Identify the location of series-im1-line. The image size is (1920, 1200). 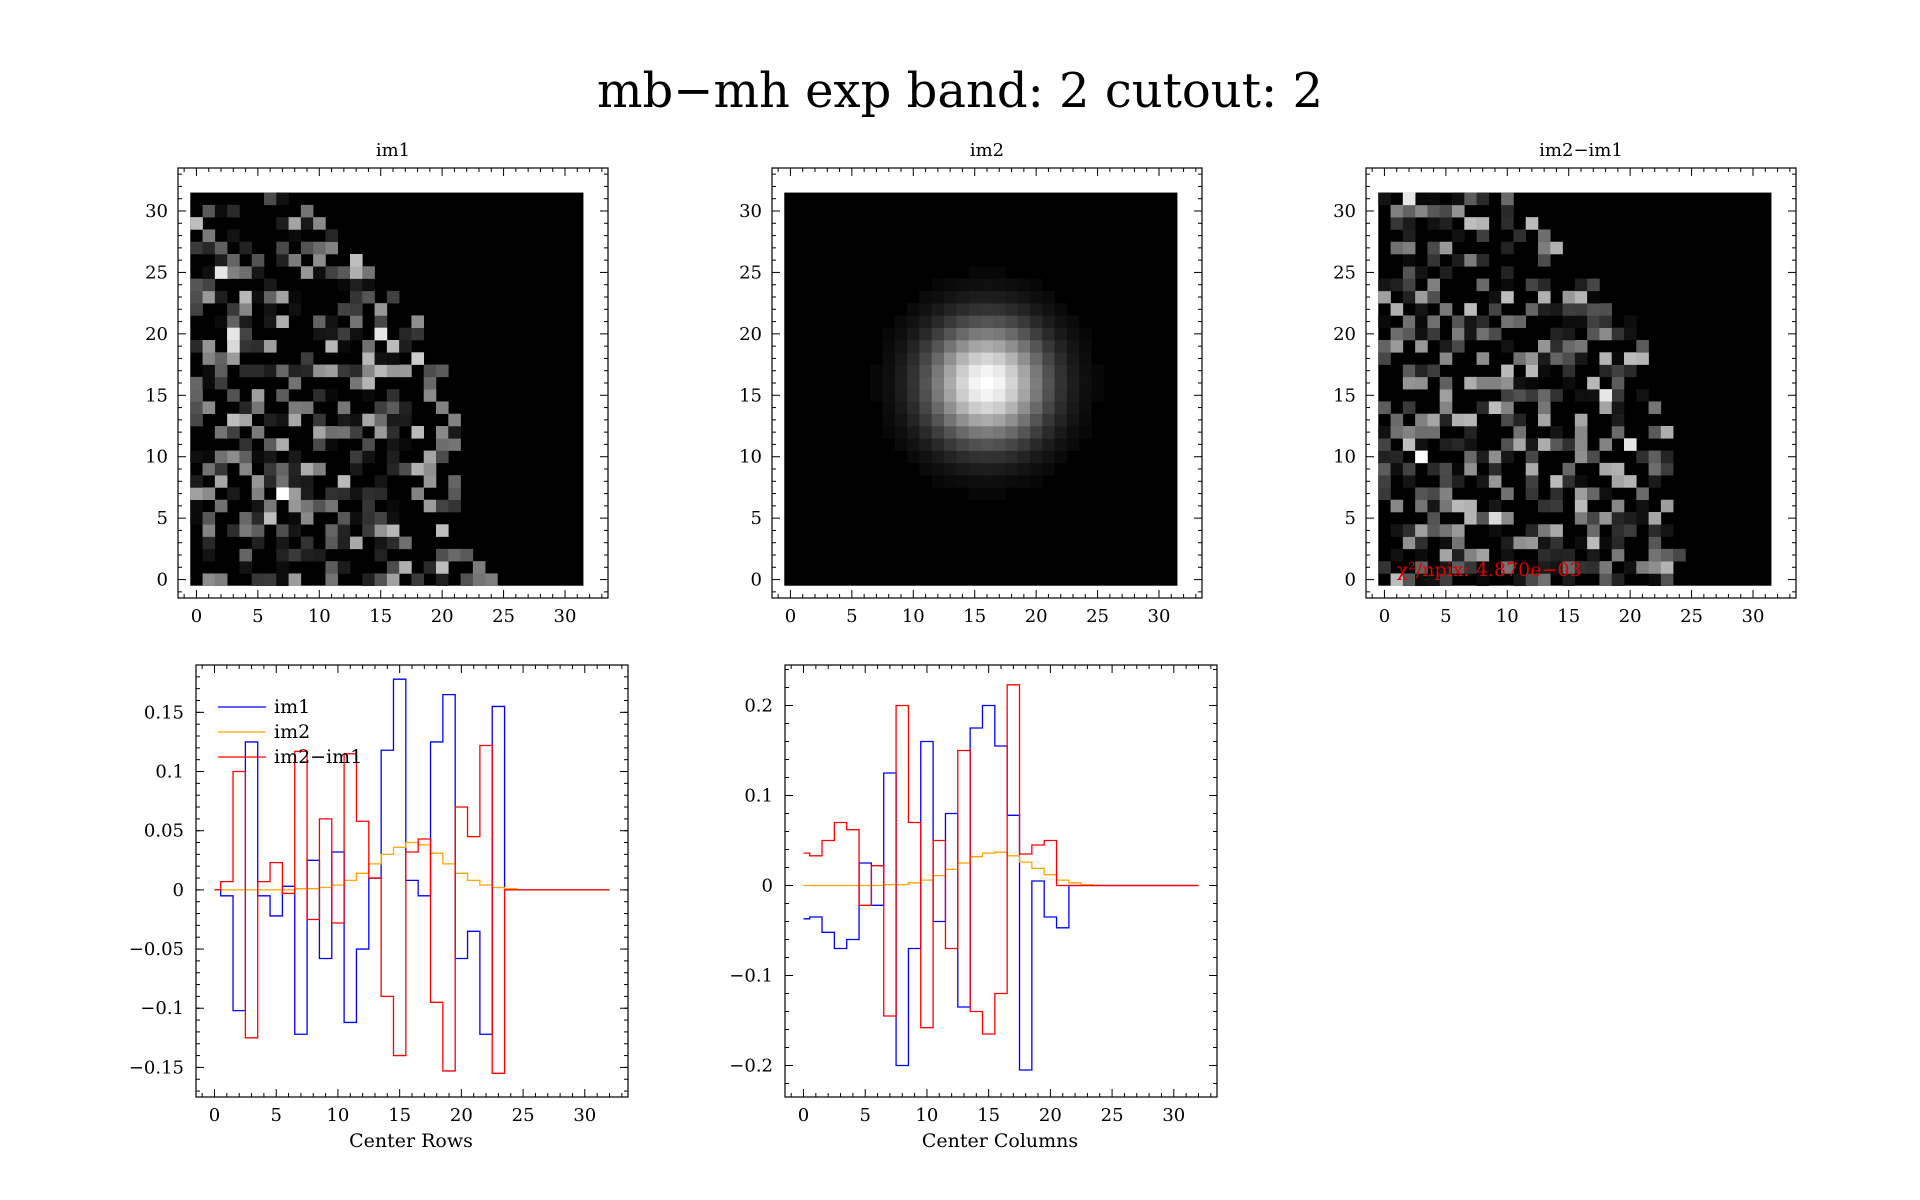
(412, 856).